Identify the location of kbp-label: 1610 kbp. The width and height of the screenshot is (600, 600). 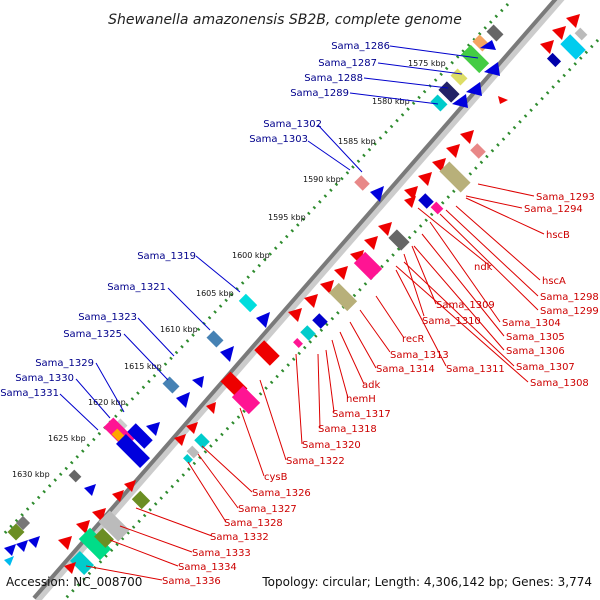
(179, 329).